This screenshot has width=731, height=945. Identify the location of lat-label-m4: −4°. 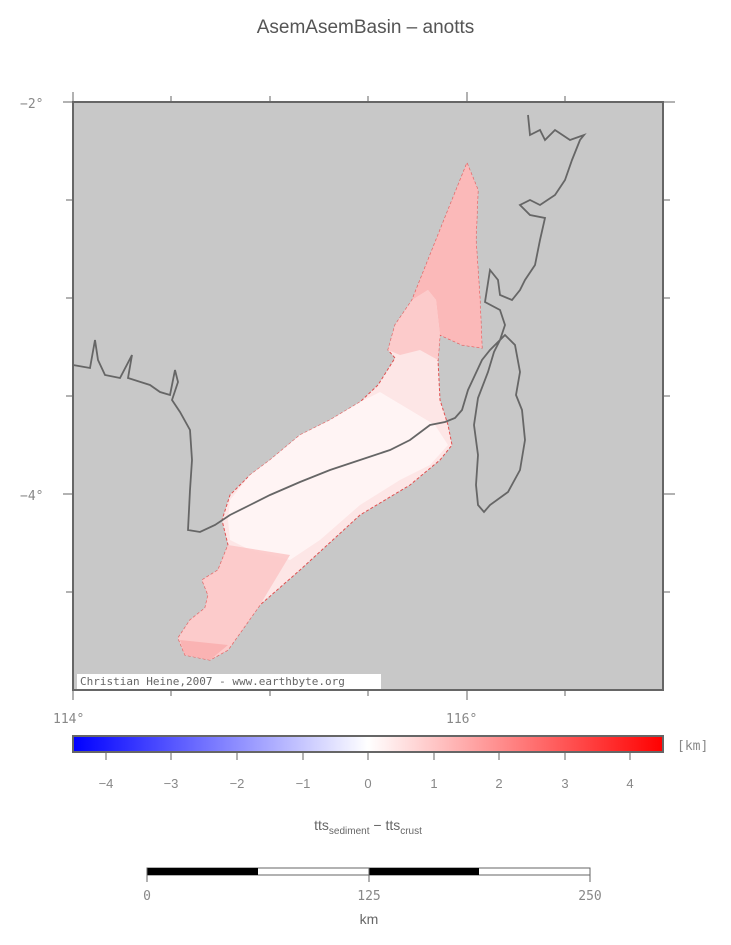
(31, 496).